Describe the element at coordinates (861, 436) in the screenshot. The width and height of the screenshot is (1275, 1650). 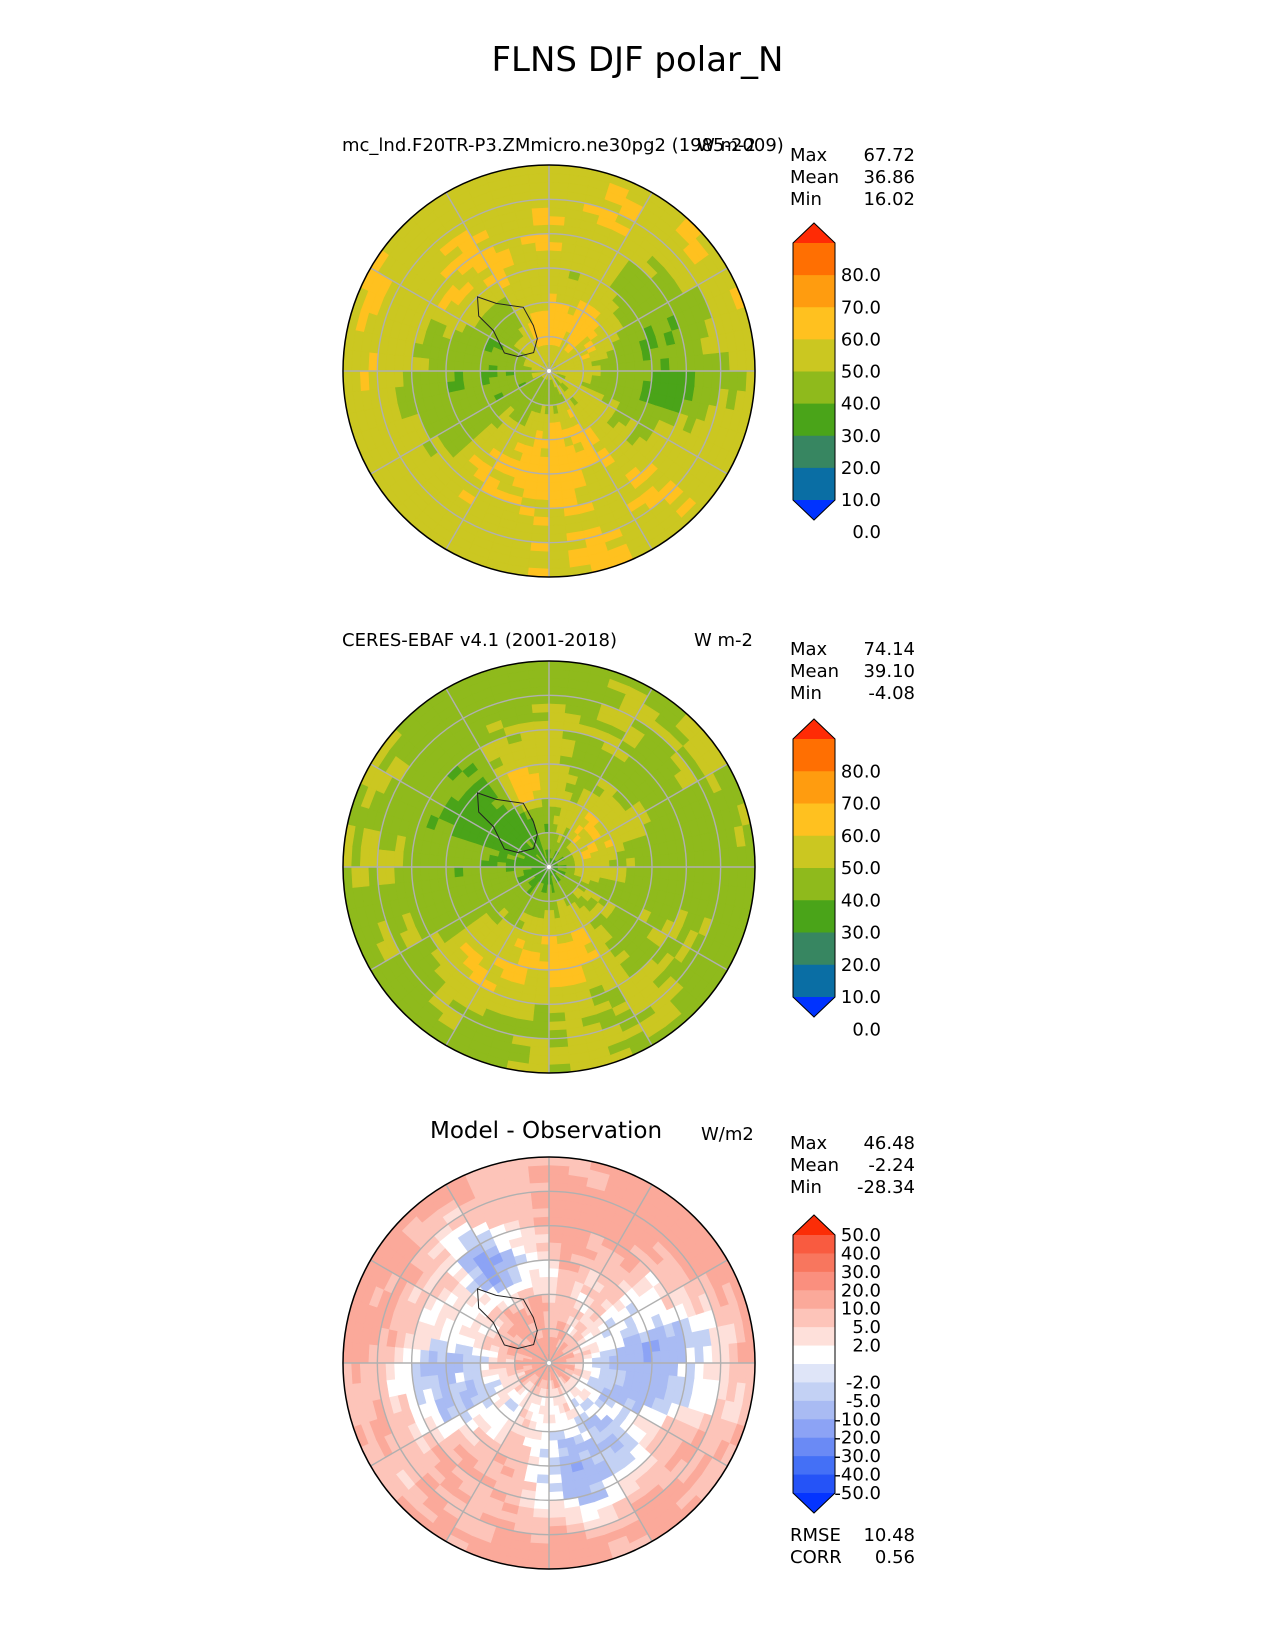
I see `colorbar-tick-label: 30.0` at that location.